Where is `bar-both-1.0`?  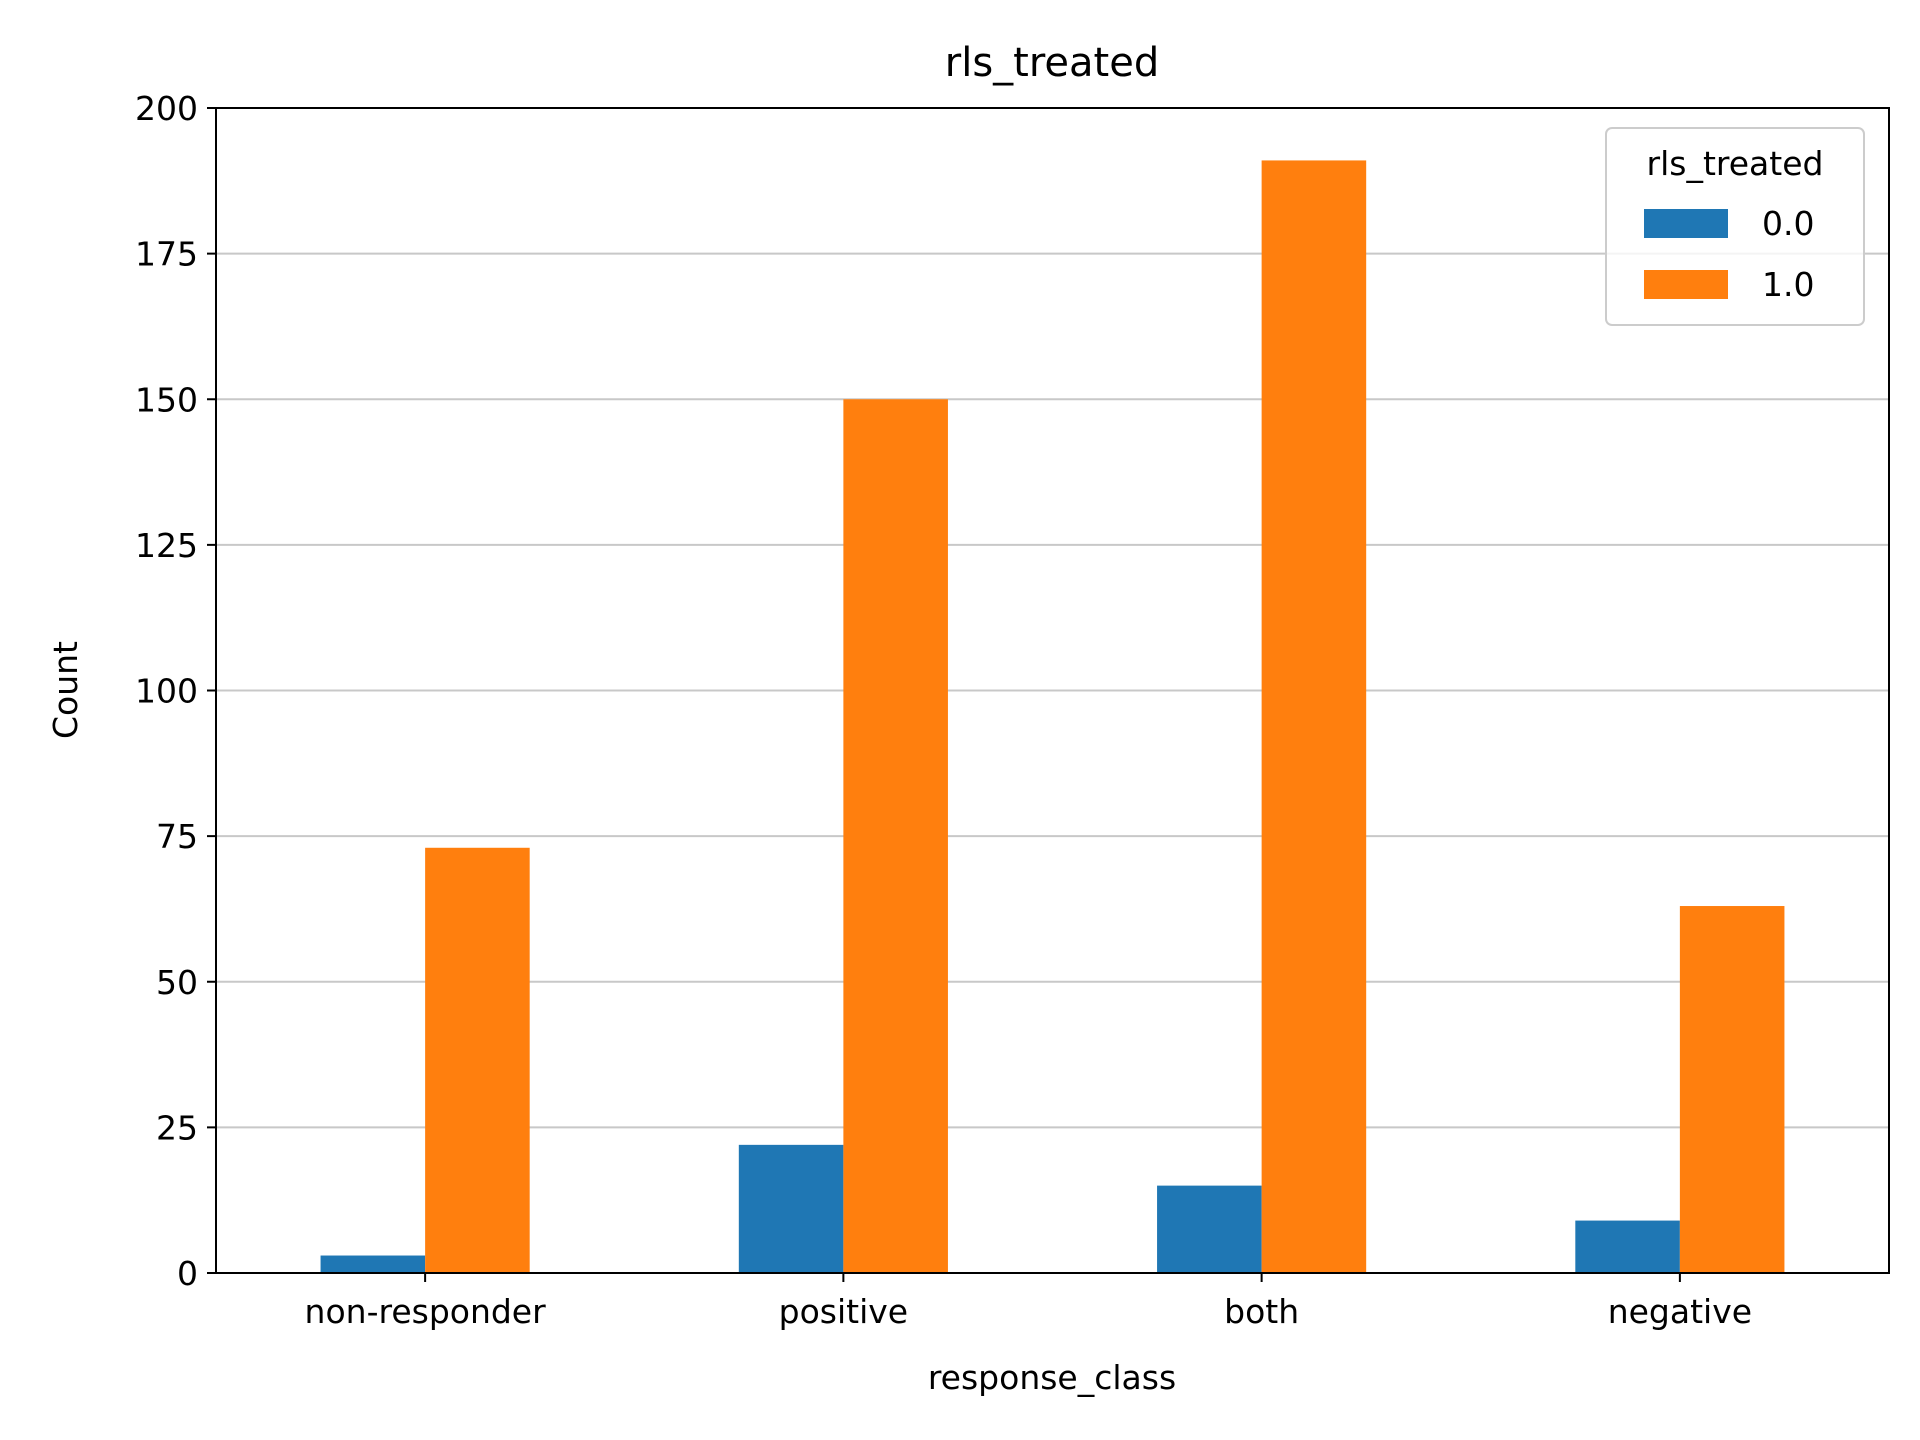 bar-both-1.0 is located at coordinates (1314, 716).